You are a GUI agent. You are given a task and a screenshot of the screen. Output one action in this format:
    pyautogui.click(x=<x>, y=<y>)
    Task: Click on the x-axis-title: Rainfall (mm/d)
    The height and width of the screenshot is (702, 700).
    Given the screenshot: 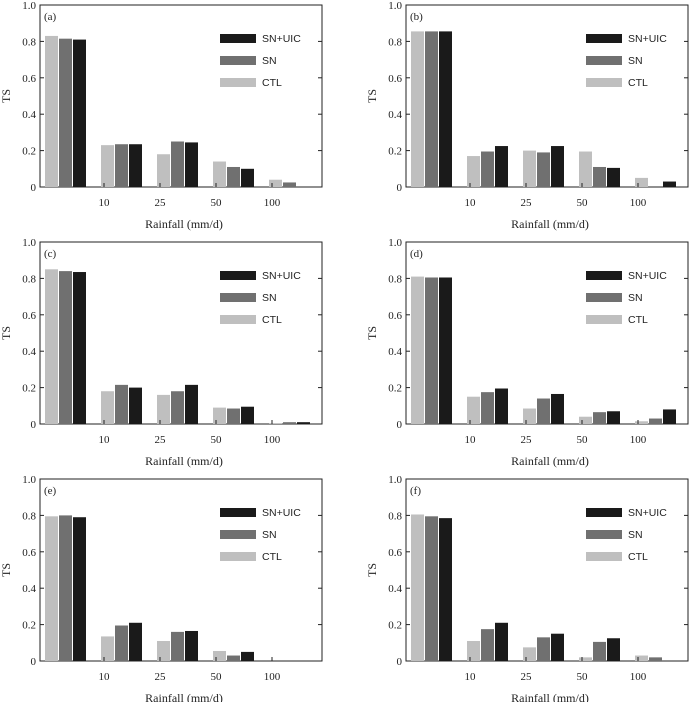 What is the action you would take?
    pyautogui.click(x=550, y=224)
    